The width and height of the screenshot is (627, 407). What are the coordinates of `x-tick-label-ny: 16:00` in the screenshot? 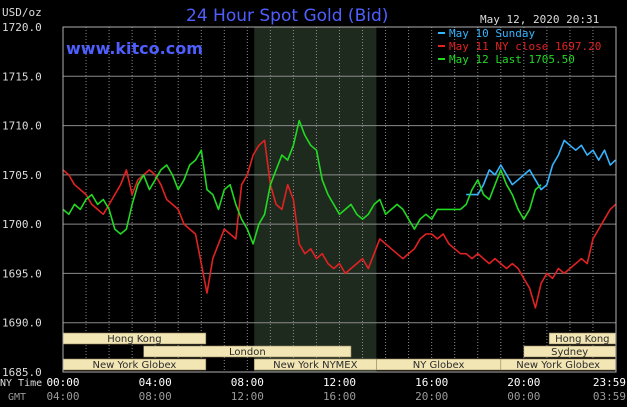 It's located at (431, 382).